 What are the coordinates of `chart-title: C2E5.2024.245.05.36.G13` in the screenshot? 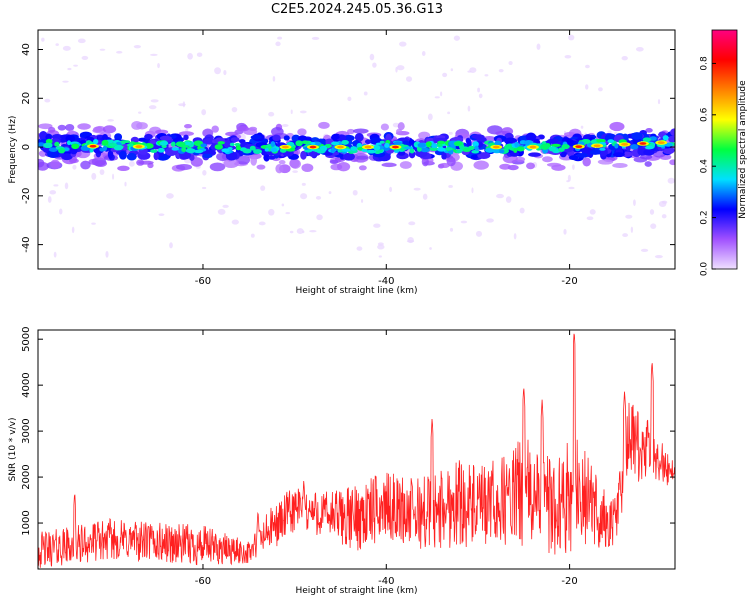 It's located at (357, 9).